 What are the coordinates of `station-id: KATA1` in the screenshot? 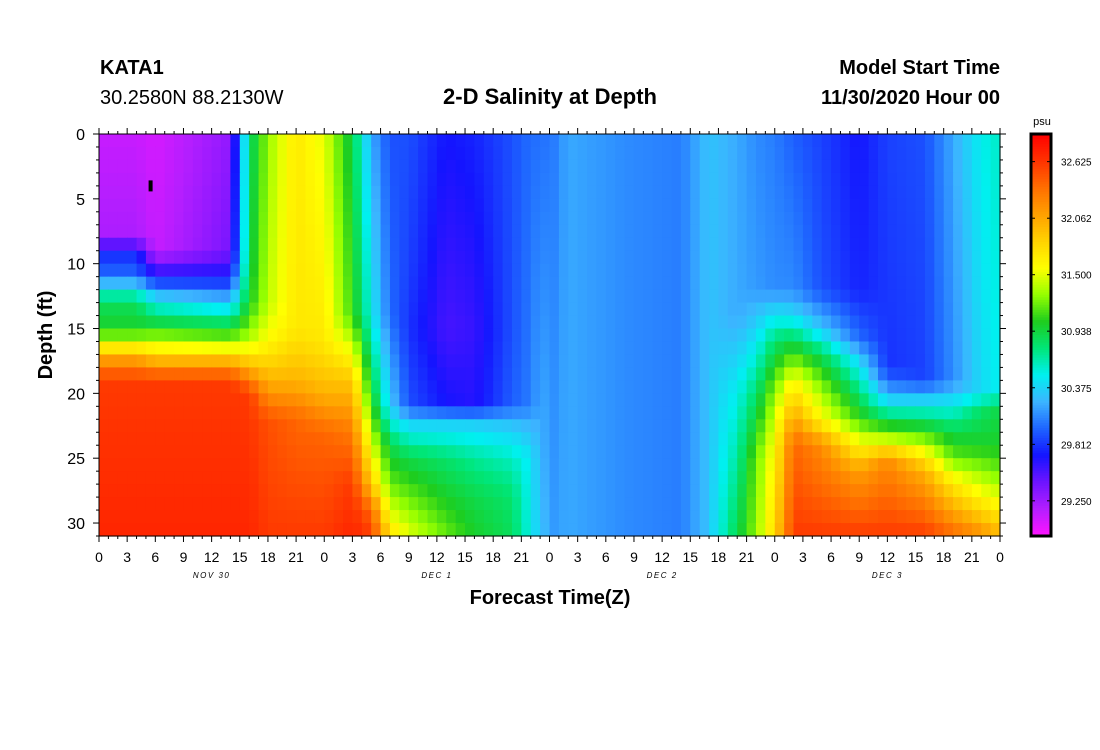 It's located at (132, 68).